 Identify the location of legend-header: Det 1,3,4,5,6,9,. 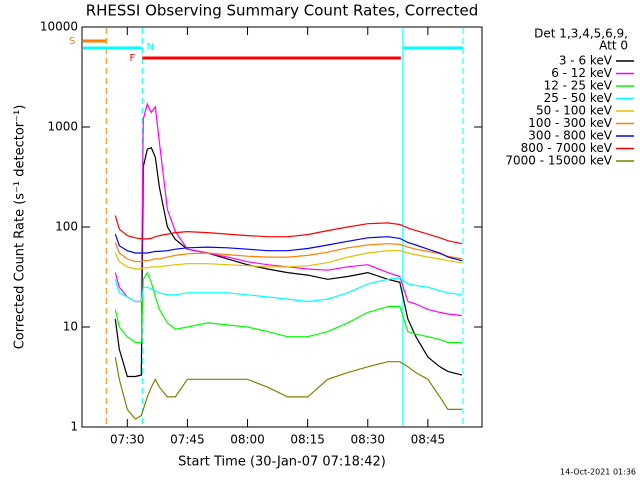
(581, 34).